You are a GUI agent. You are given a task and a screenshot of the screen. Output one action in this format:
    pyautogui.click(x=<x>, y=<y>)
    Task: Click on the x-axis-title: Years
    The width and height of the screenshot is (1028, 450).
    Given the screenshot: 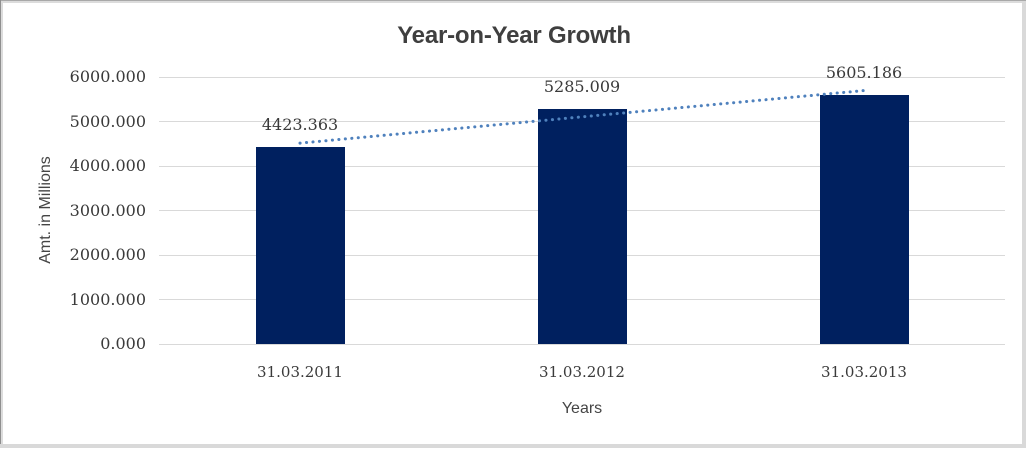 What is the action you would take?
    pyautogui.click(x=582, y=408)
    